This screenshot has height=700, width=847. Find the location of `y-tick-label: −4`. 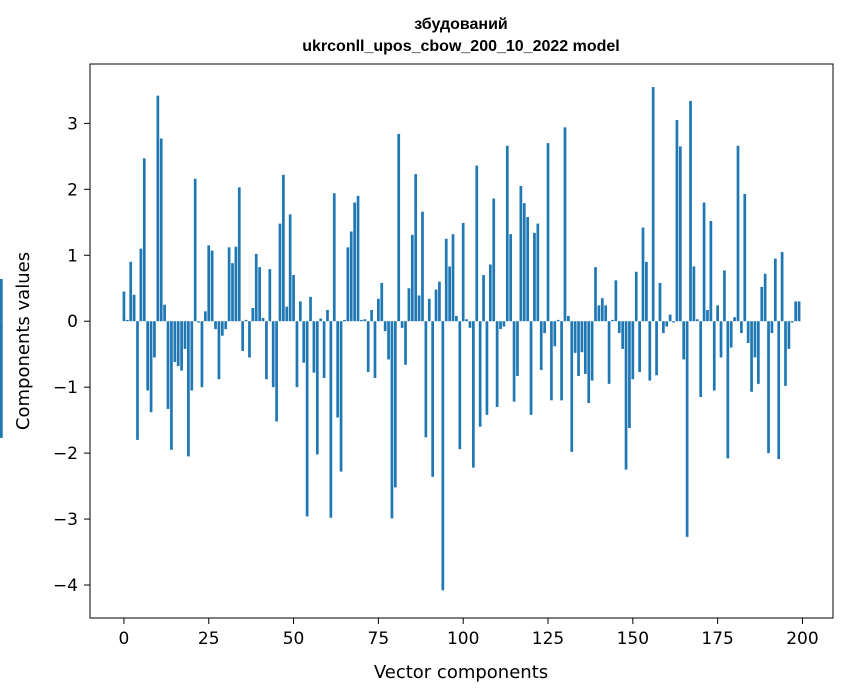

y-tick-label: −4 is located at coordinates (65, 586).